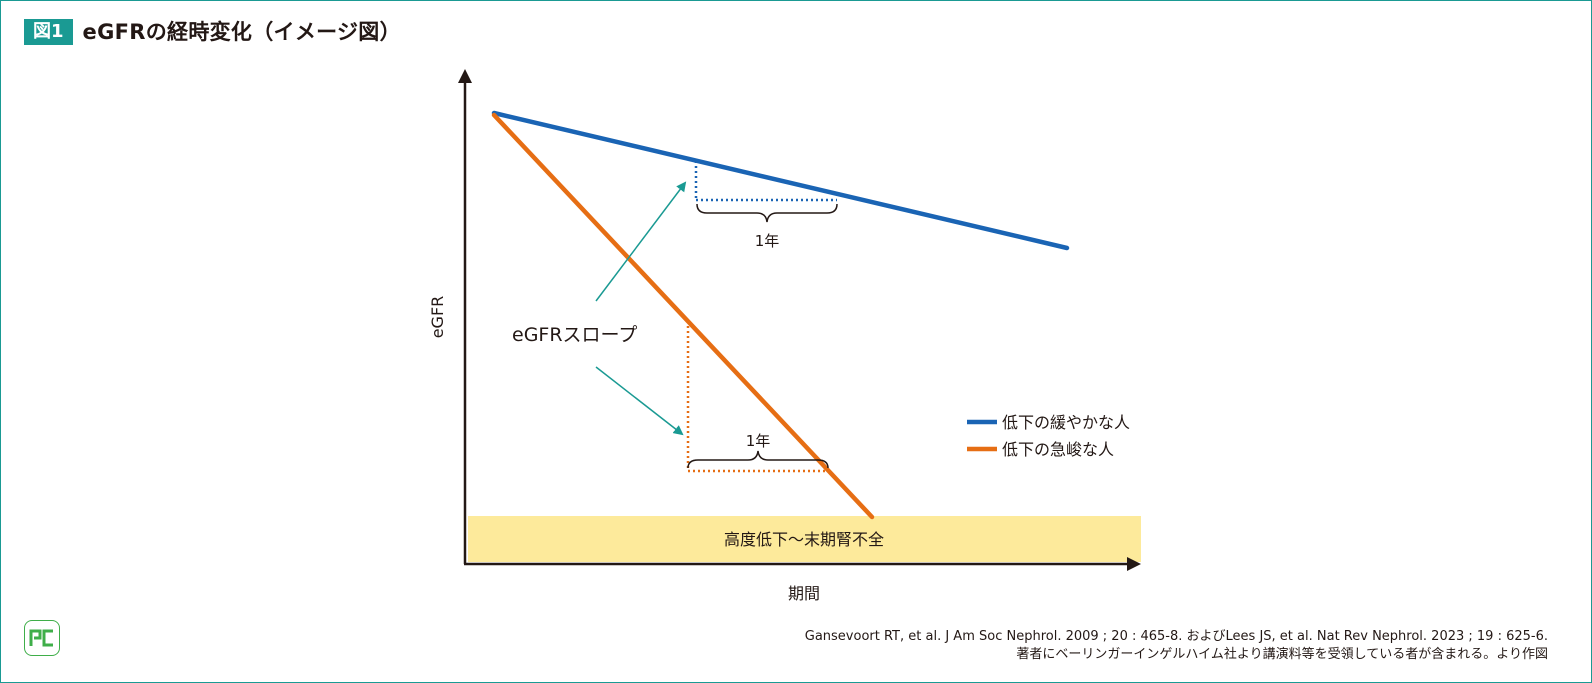  What do you see at coordinates (574, 335) in the screenshot?
I see `egfr-slope-label: eGFRスロープ` at bounding box center [574, 335].